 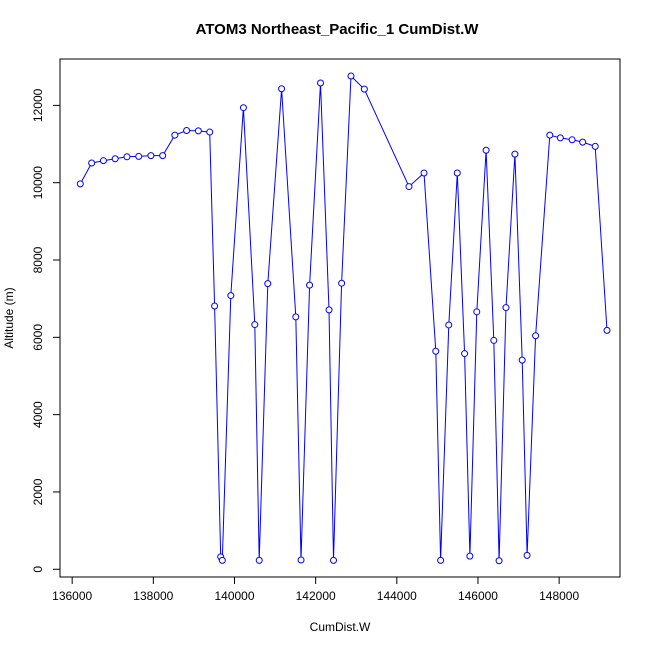 I want to click on x-tick-label: 148000, so click(x=559, y=596).